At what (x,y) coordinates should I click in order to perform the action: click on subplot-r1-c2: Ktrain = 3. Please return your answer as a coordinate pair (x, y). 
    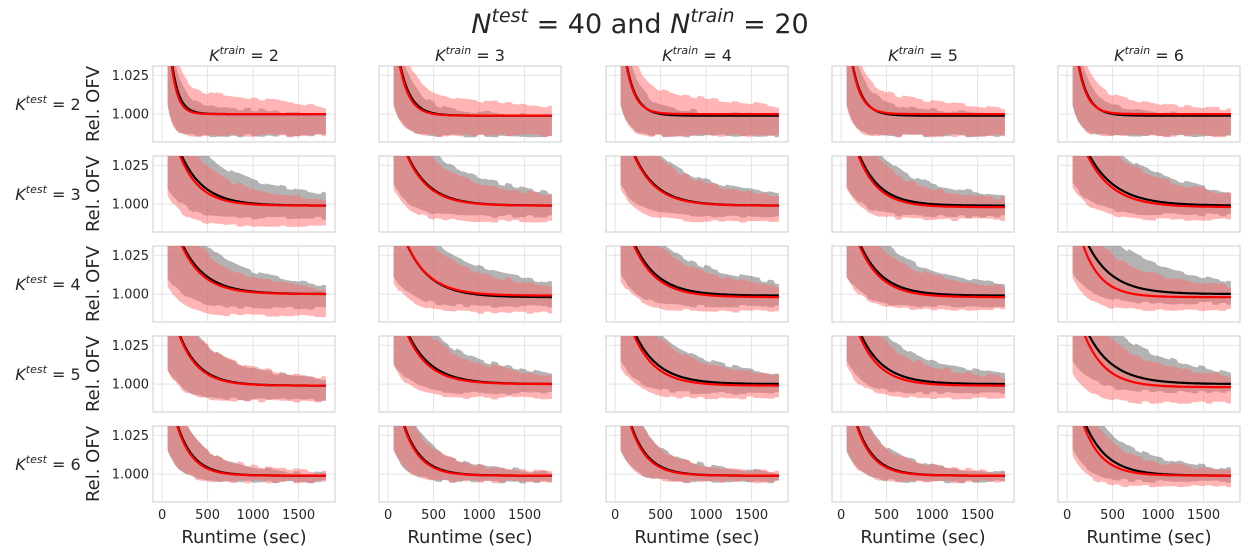
    Looking at the image, I should click on (470, 93).